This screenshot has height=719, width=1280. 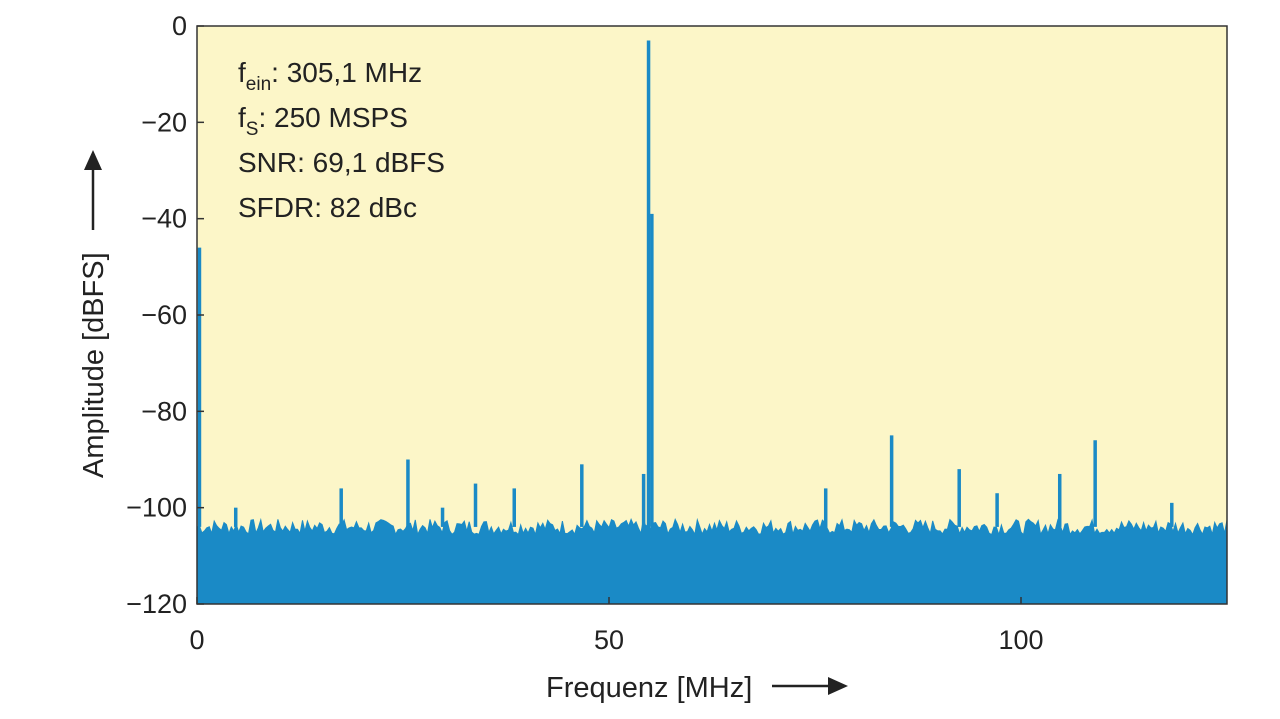 I want to click on y-axis-title: Amplitude [dBFS], so click(x=94, y=365).